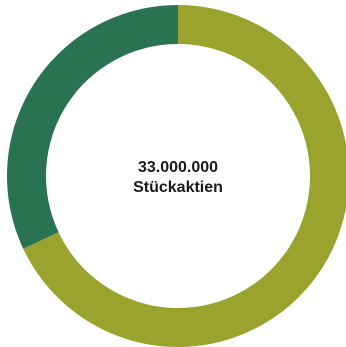 Image resolution: width=346 pixels, height=347 pixels. What do you see at coordinates (178, 187) in the screenshot?
I see `center-caption: Stückaktien` at bounding box center [178, 187].